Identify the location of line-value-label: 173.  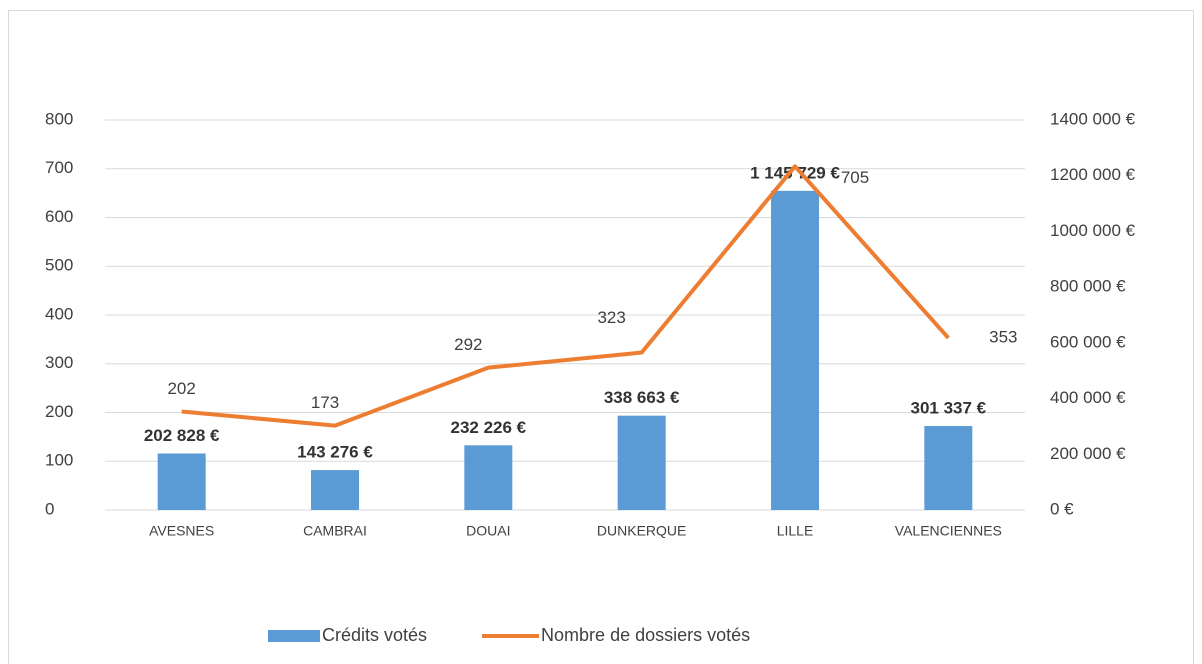
(325, 402).